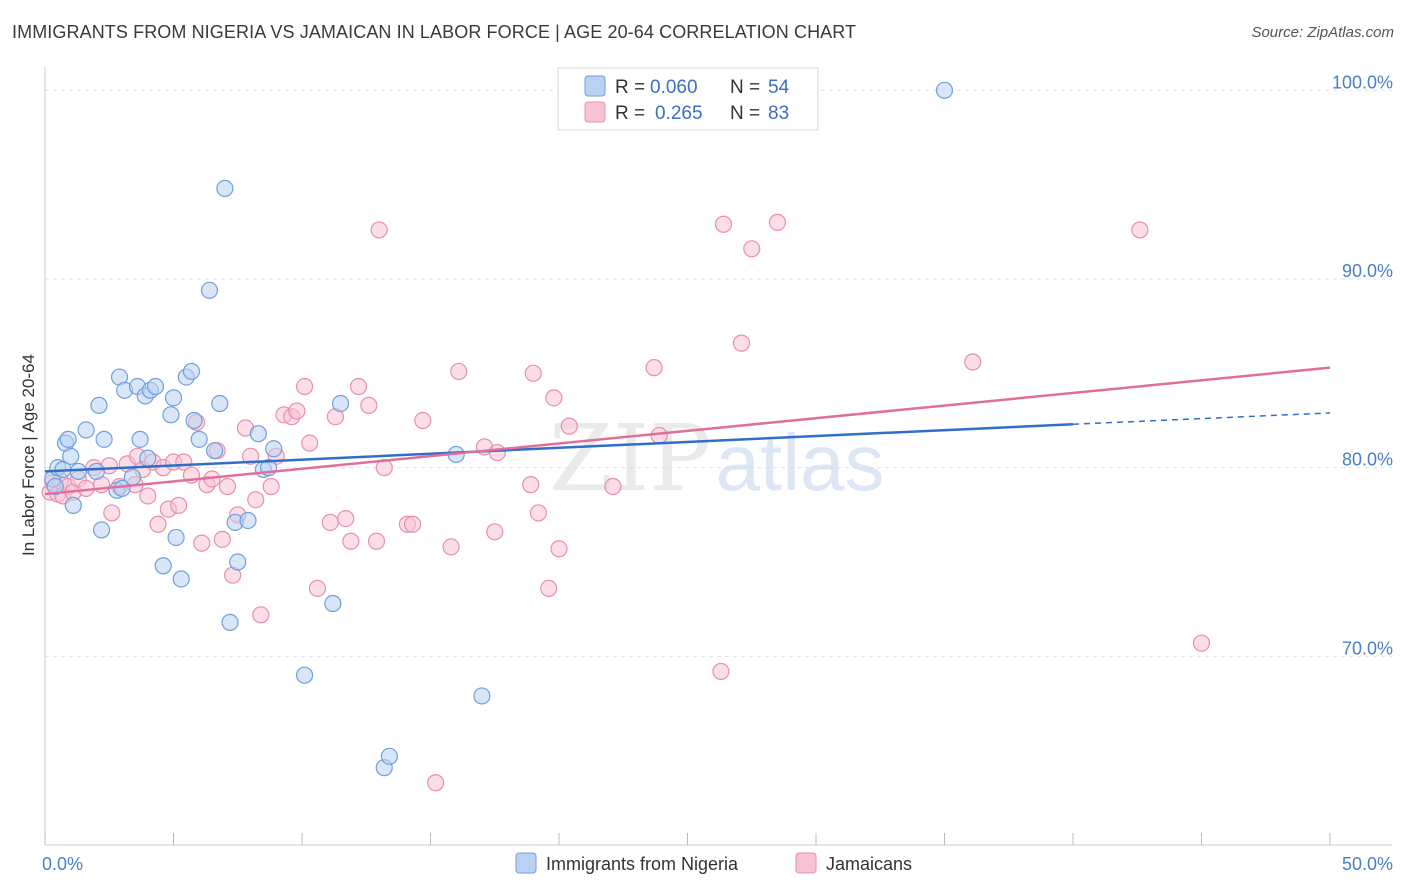 The image size is (1406, 892). What do you see at coordinates (688, 99) in the screenshot?
I see `stats-legend: R = 0.060 N = 54 R = 0.265 N = 83` at bounding box center [688, 99].